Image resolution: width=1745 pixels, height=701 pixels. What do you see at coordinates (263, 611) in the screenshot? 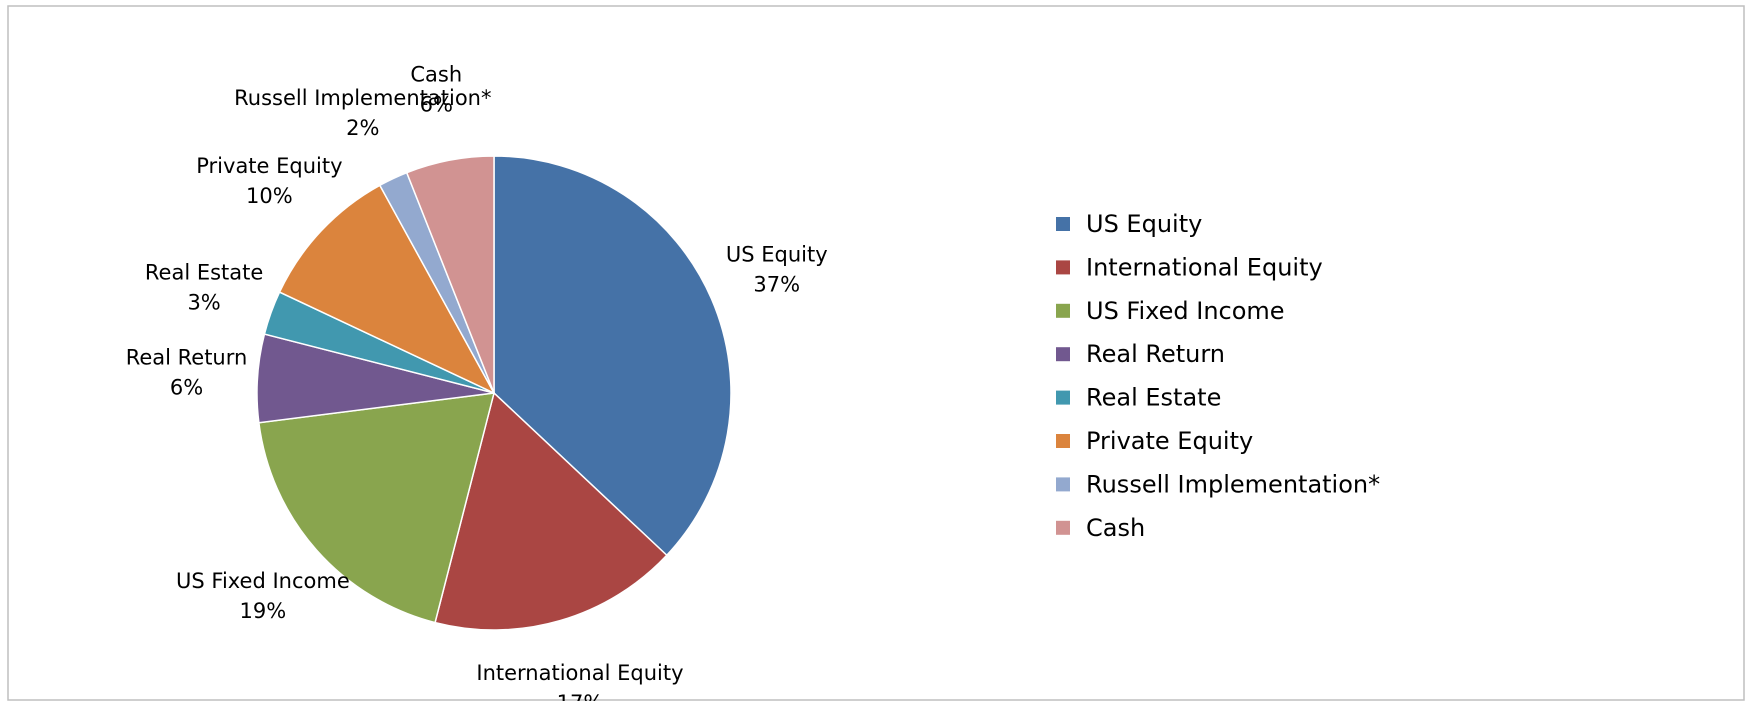
I see `slice-label-value: 19%` at bounding box center [263, 611].